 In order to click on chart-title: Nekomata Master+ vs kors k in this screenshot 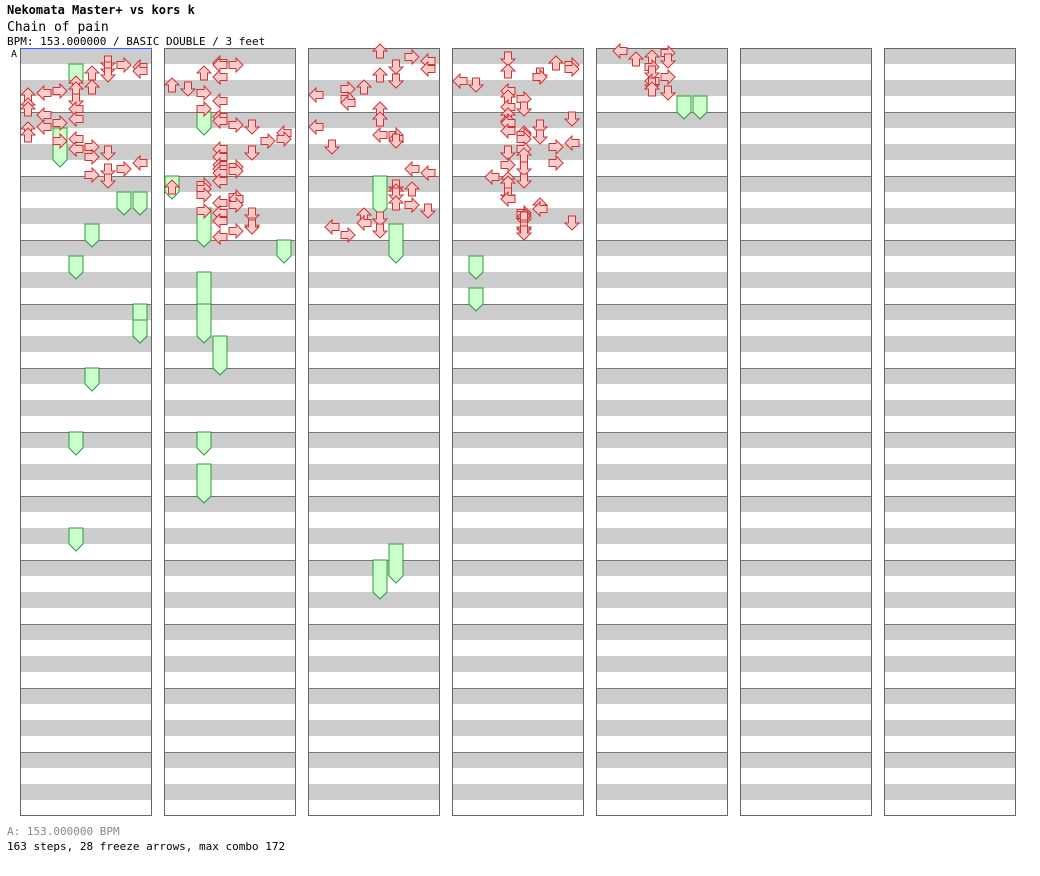, I will do `click(101, 10)`.